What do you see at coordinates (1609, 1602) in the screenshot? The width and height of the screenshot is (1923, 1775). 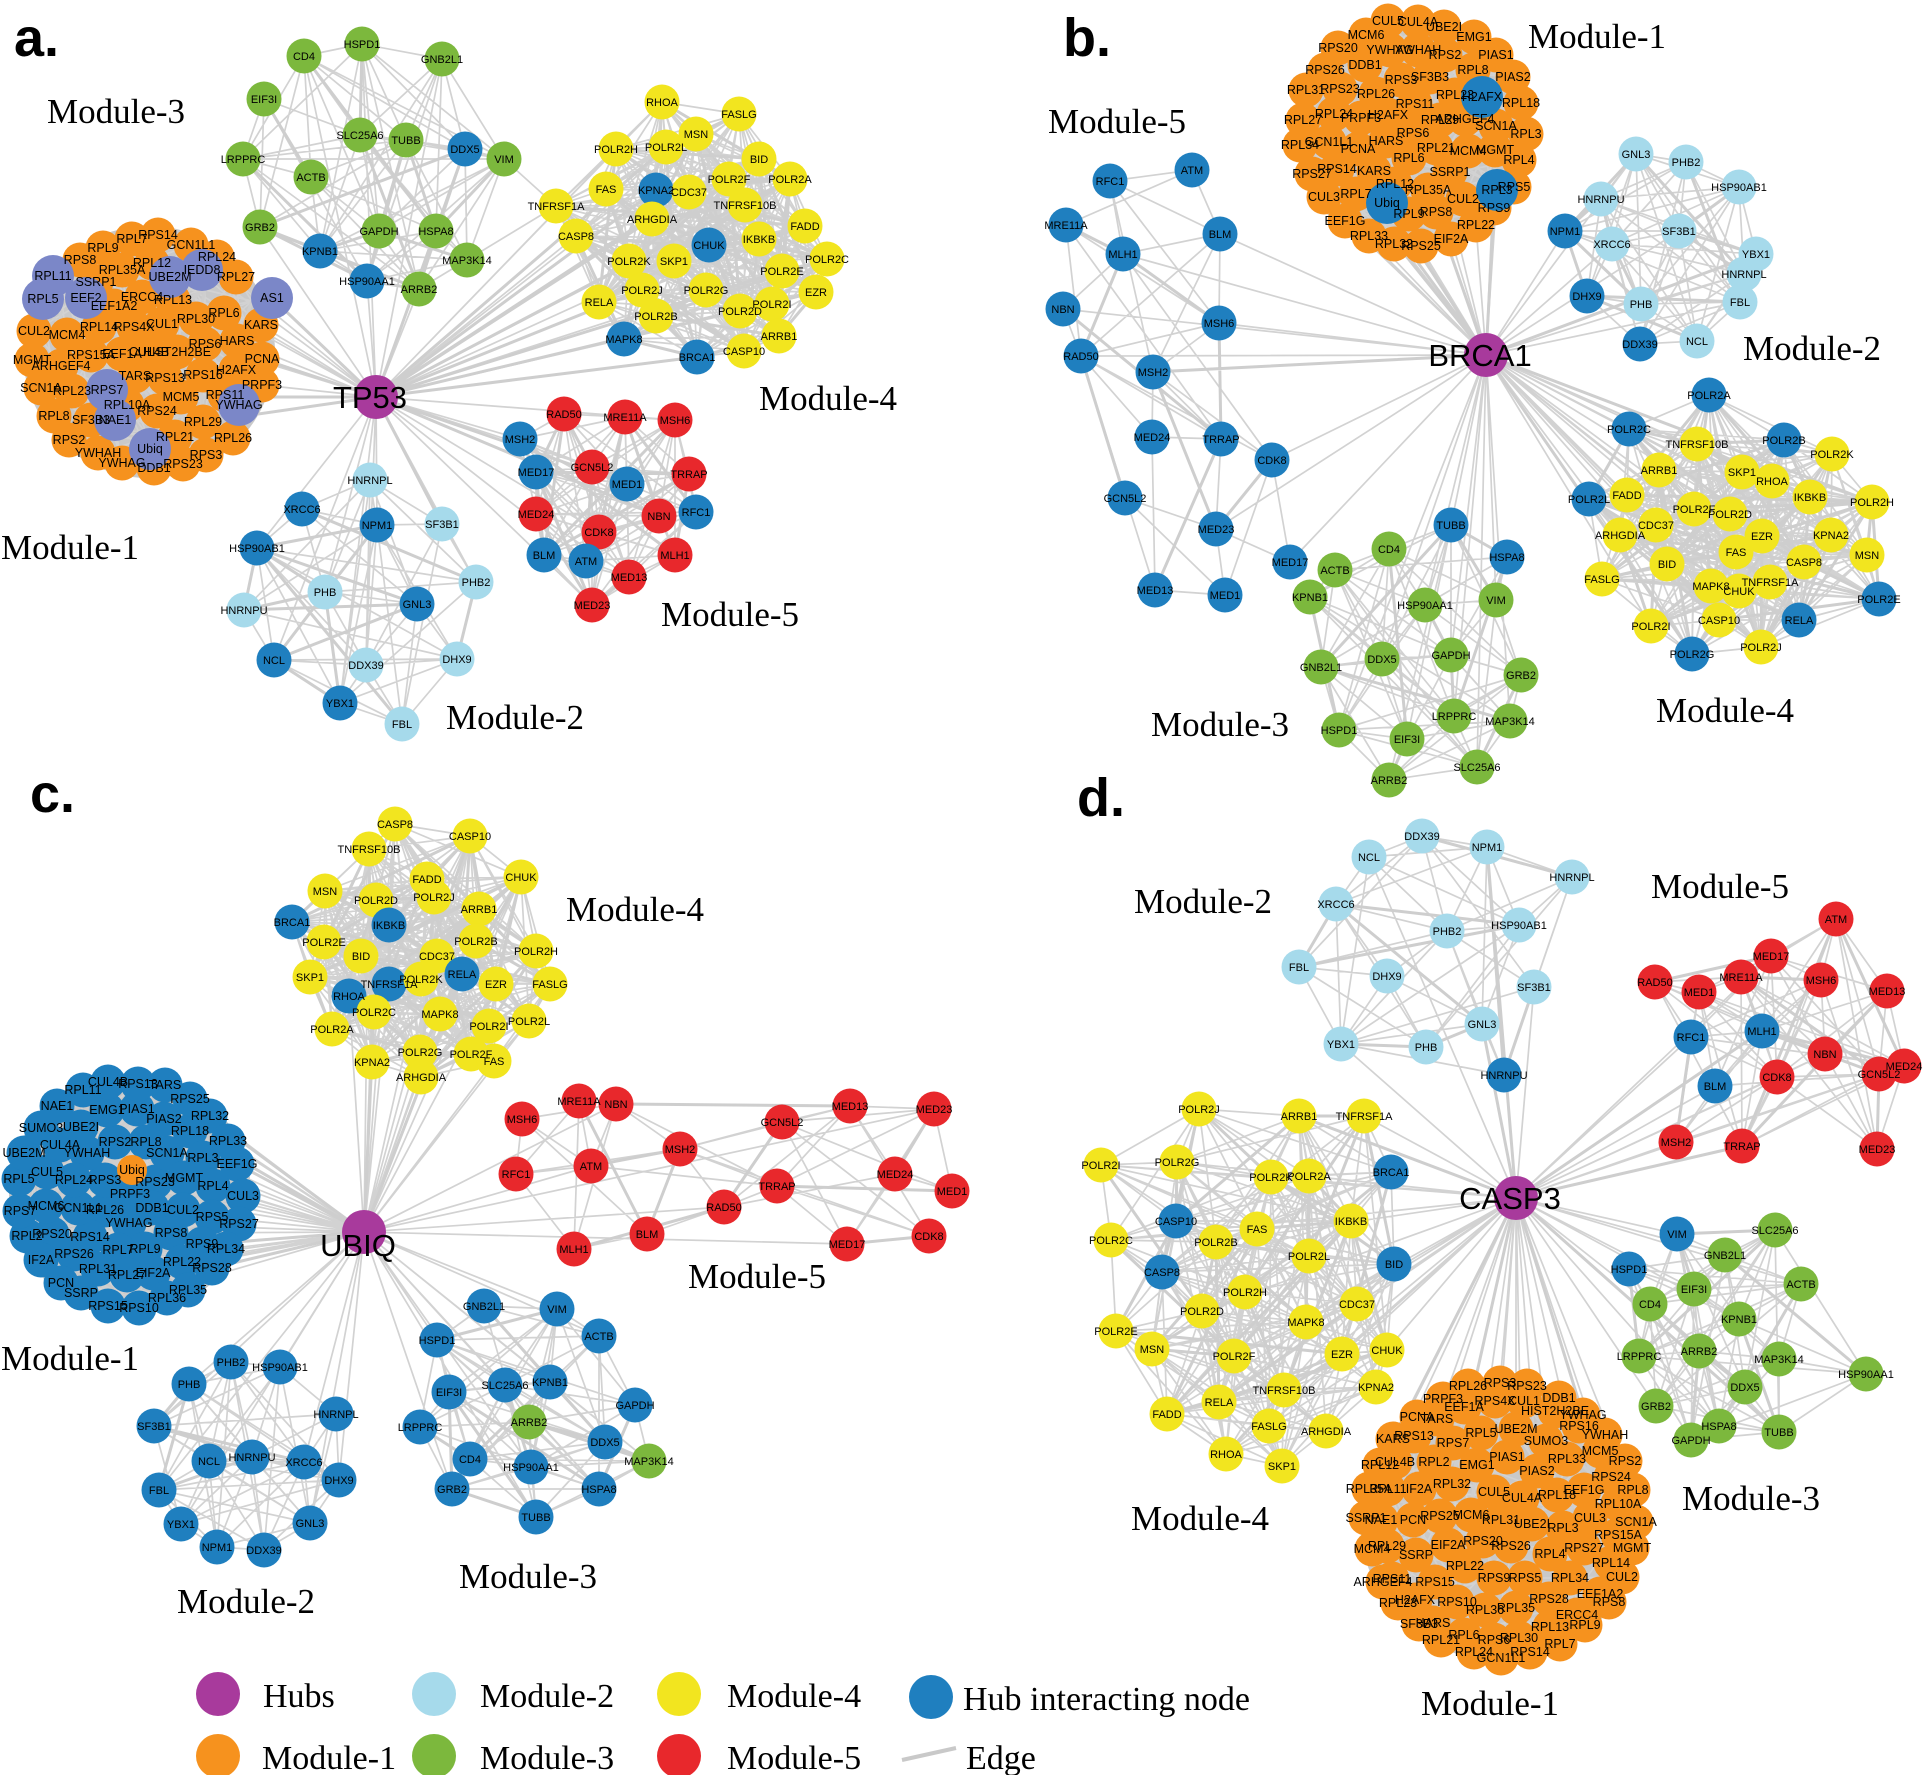 I see `svg-text: RPS8` at bounding box center [1609, 1602].